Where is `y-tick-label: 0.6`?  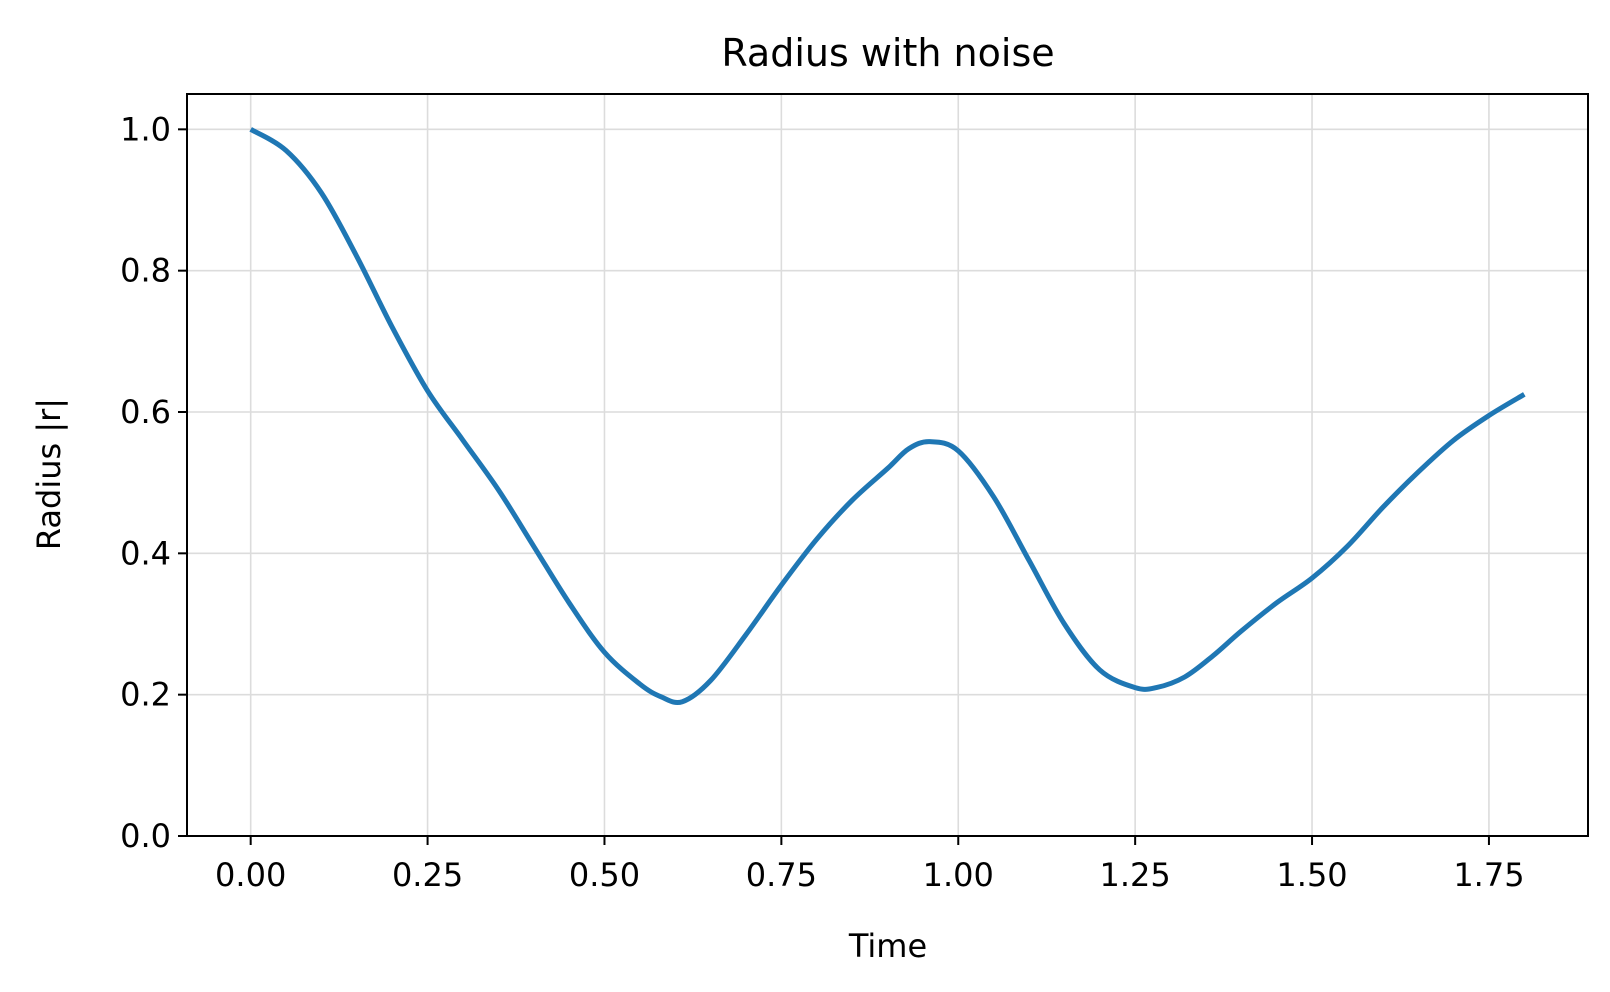 y-tick-label: 0.6 is located at coordinates (145, 412).